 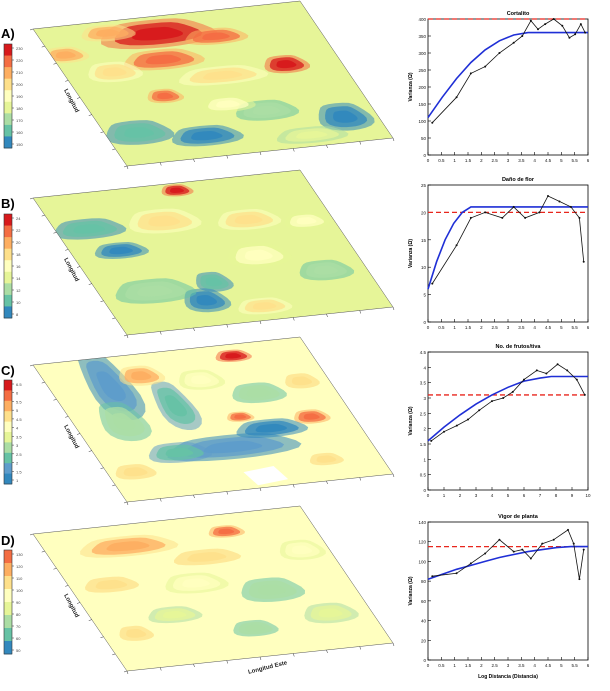 I want to click on y-tick-label: 350, so click(x=422, y=36).